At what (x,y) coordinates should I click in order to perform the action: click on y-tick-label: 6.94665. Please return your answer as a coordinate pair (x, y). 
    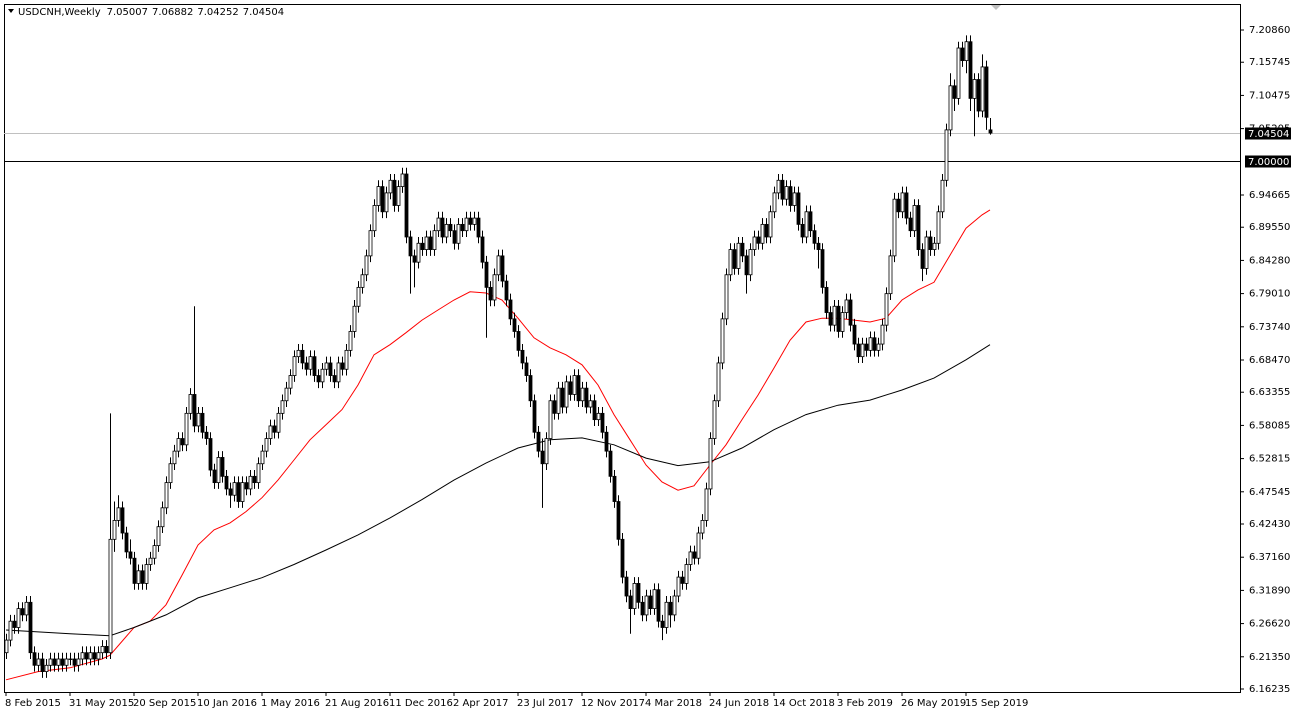
    Looking at the image, I should click on (1269, 195).